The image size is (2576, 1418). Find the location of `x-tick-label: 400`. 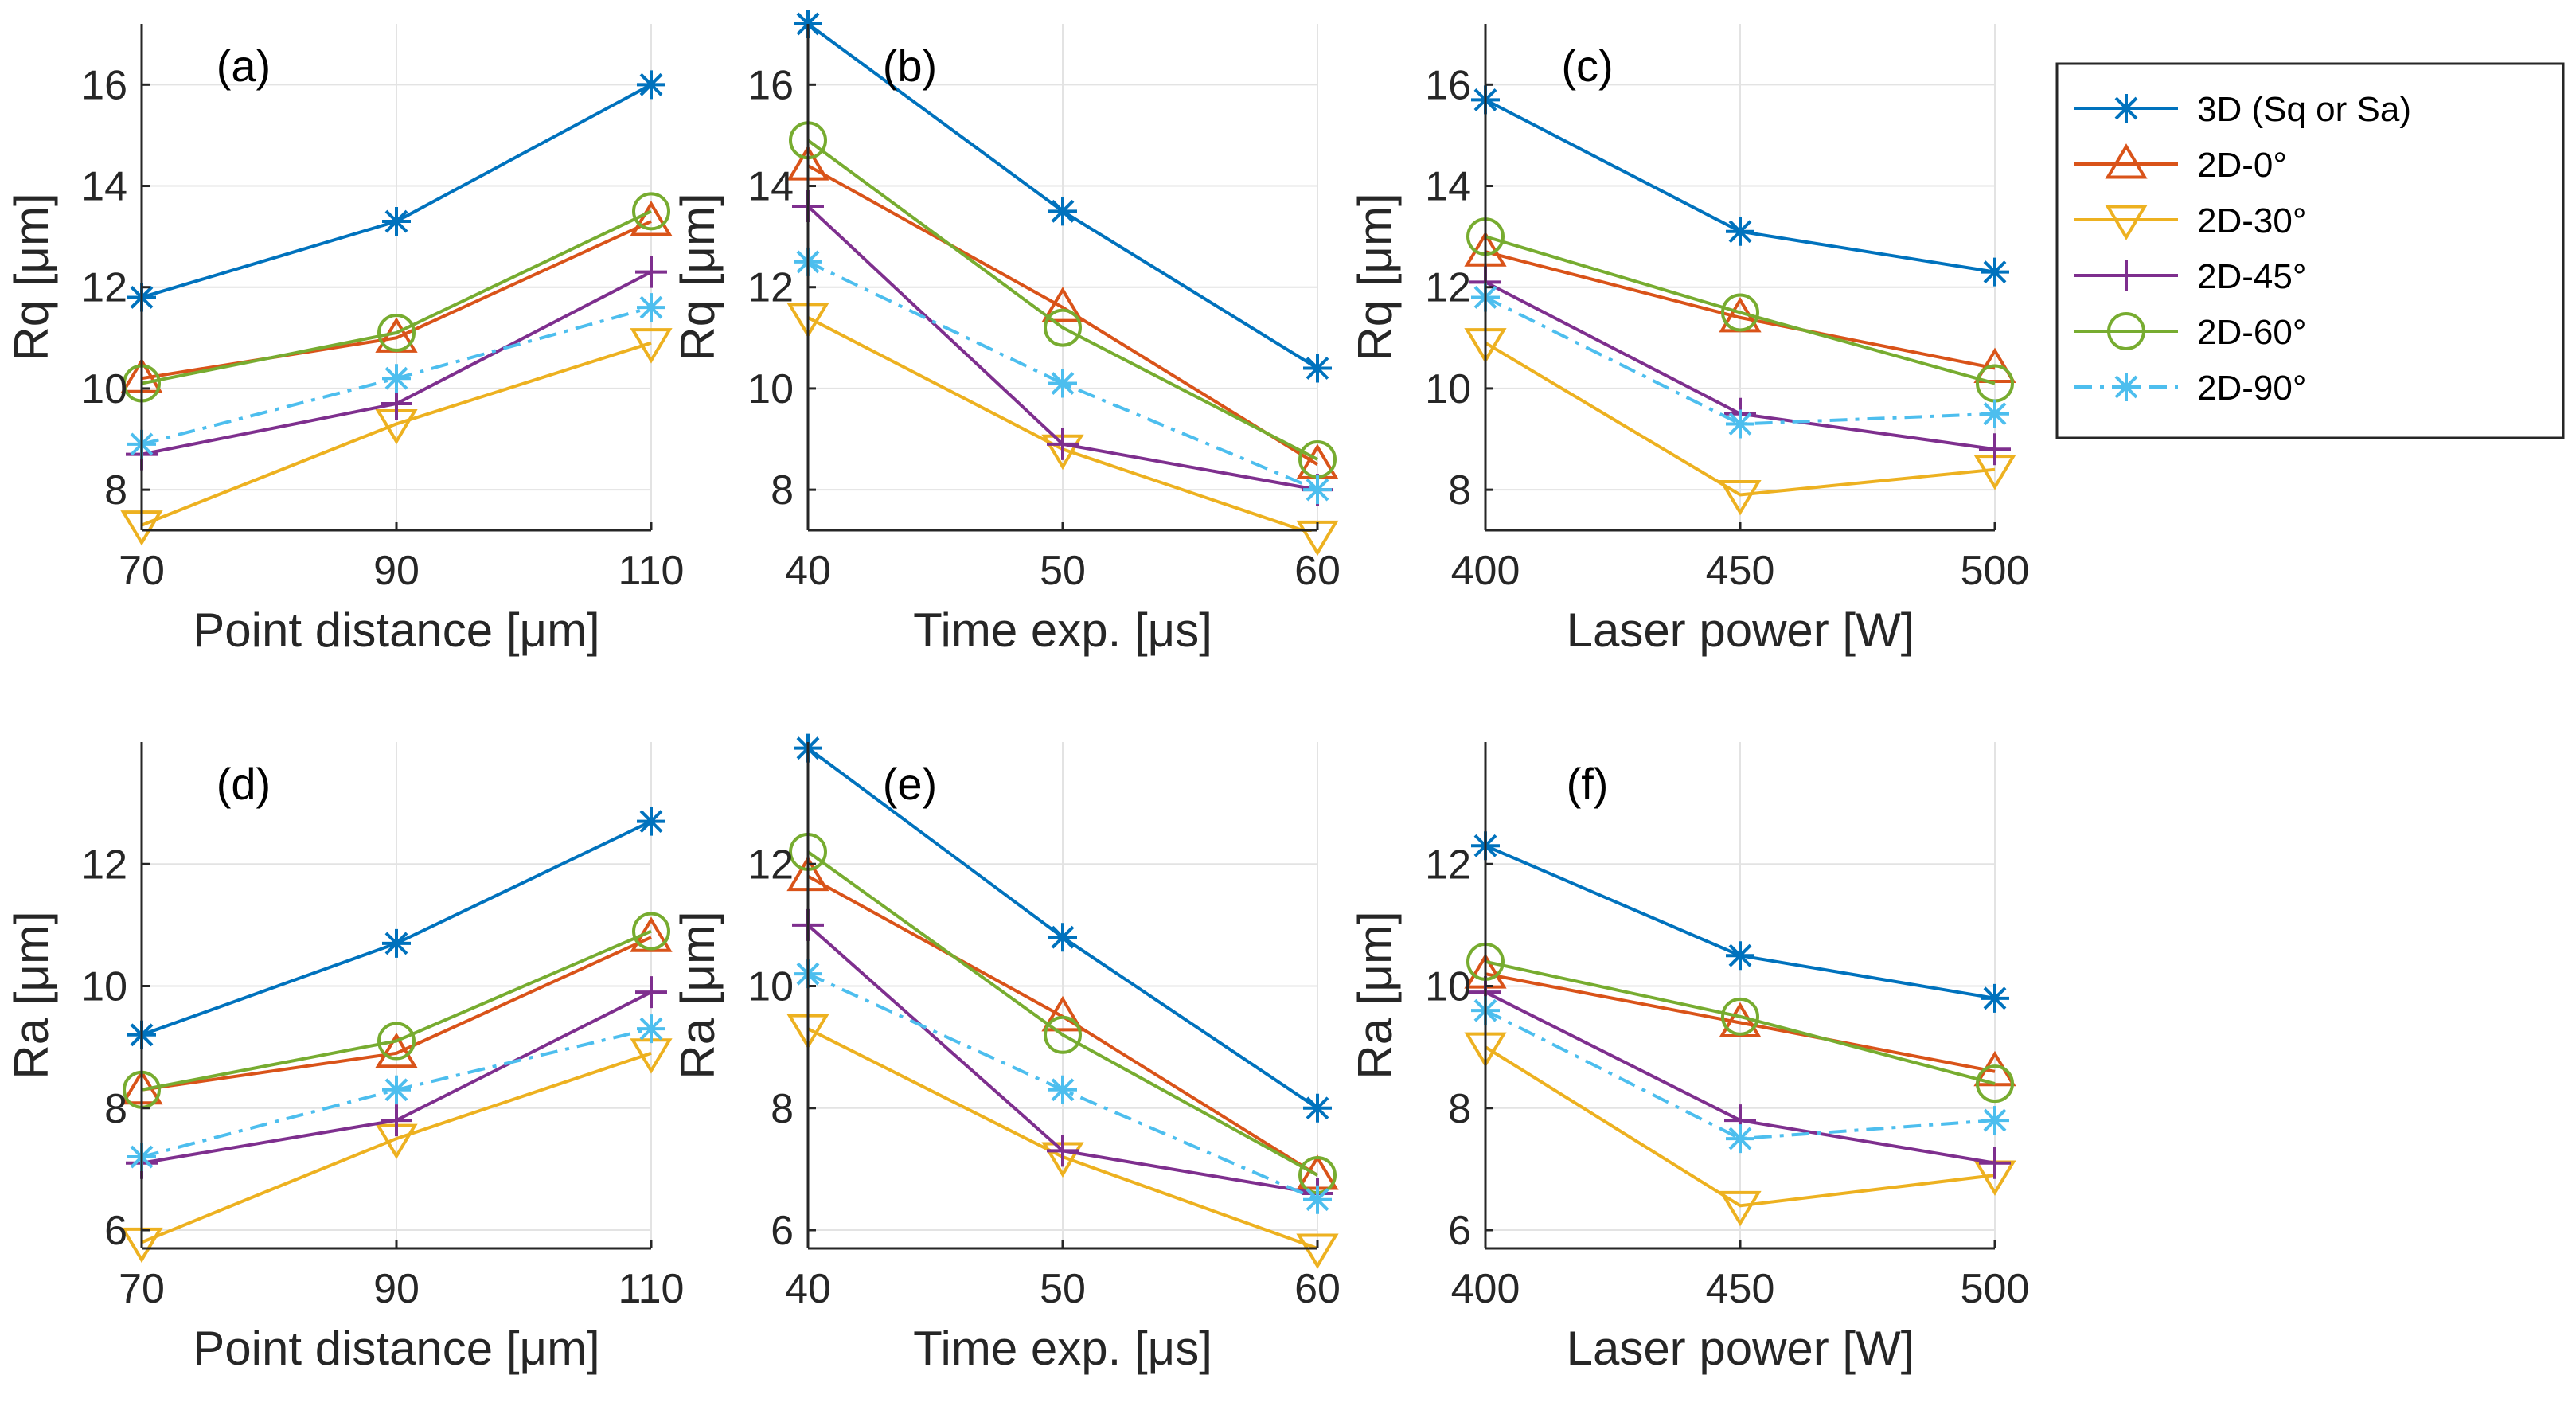

x-tick-label: 400 is located at coordinates (1485, 1289).